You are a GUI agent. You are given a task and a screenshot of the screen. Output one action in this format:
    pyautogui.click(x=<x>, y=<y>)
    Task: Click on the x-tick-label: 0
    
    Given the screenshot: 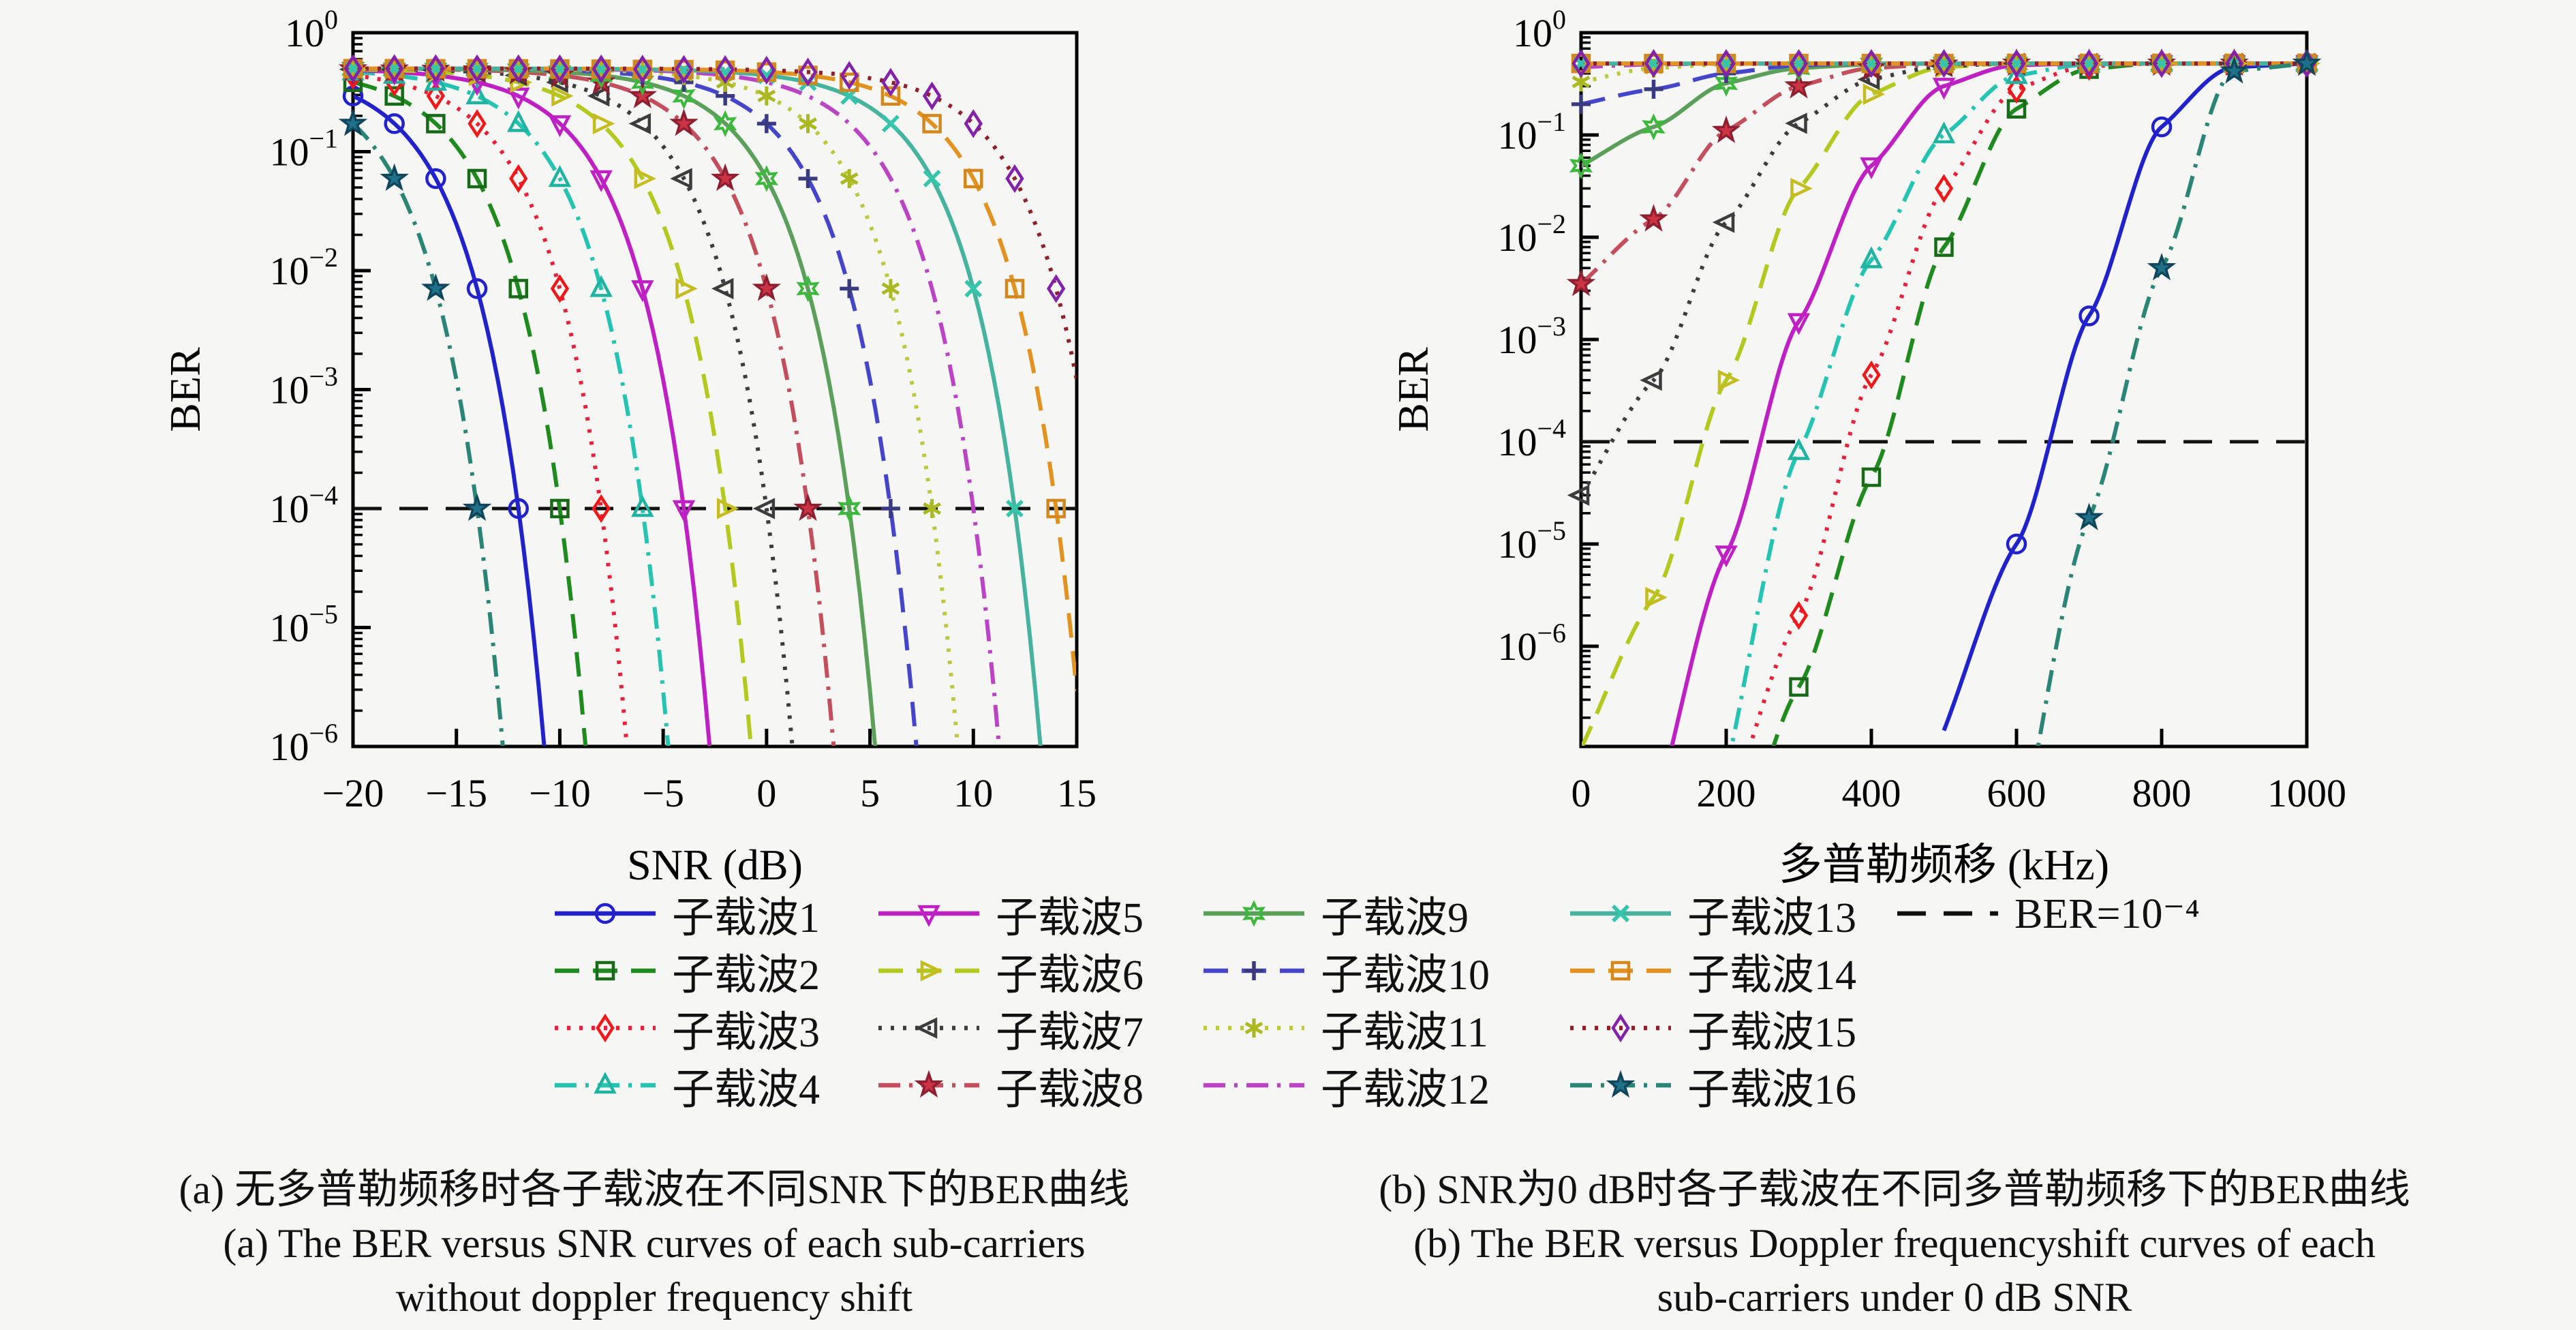 What is the action you would take?
    pyautogui.click(x=1581, y=793)
    